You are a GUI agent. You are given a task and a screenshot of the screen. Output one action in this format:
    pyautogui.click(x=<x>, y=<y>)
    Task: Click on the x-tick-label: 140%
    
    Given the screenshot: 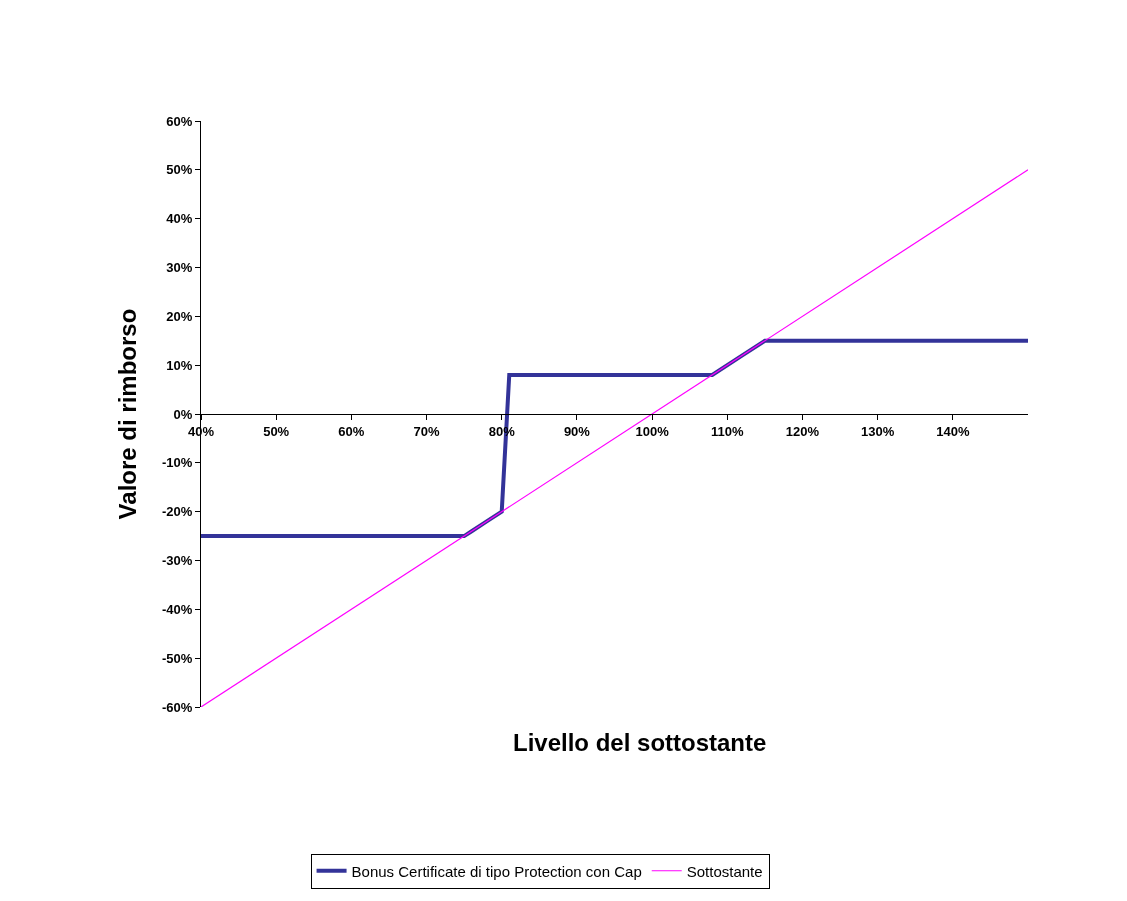 What is the action you would take?
    pyautogui.click(x=953, y=431)
    